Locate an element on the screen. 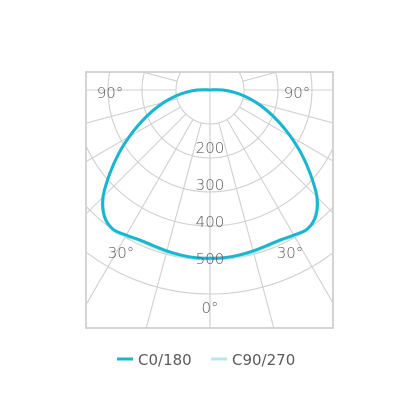 The width and height of the screenshot is (420, 420). angle-label-right-top: 90° is located at coordinates (297, 93).